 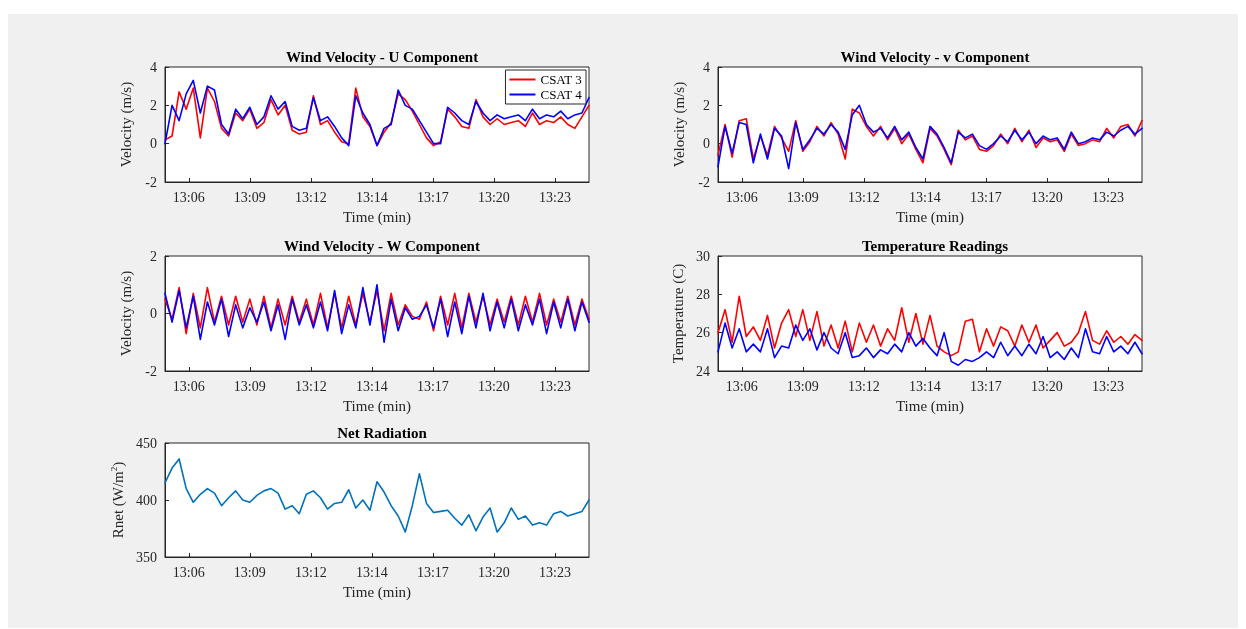 I want to click on y-axis-title: Rnet (W/m2), so click(x=117, y=500).